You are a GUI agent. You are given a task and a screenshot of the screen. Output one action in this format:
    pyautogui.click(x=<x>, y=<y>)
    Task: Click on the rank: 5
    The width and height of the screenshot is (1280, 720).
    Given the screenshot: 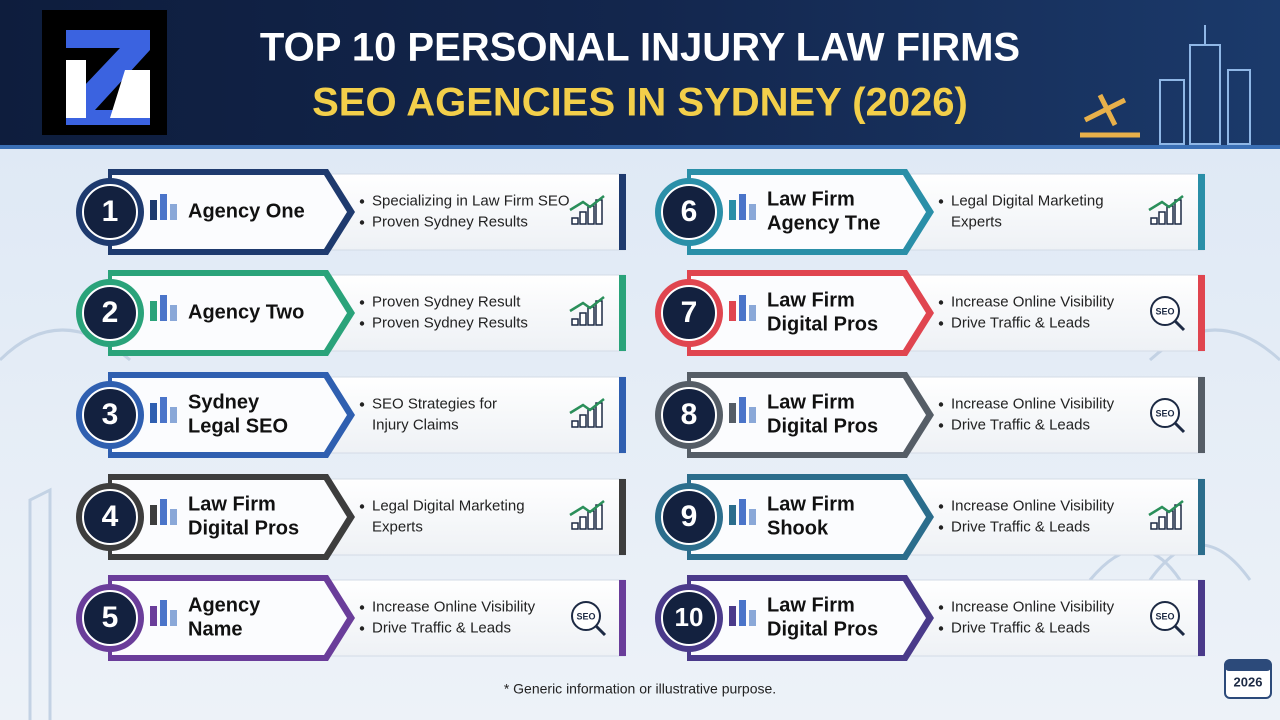 What is the action you would take?
    pyautogui.click(x=110, y=617)
    